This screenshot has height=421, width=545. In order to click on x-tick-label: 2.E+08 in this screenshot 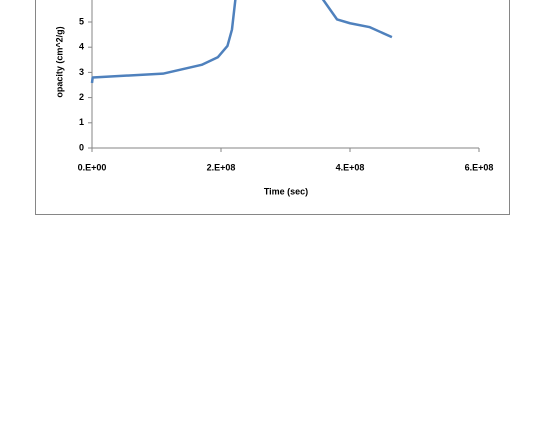, I will do `click(221, 167)`.